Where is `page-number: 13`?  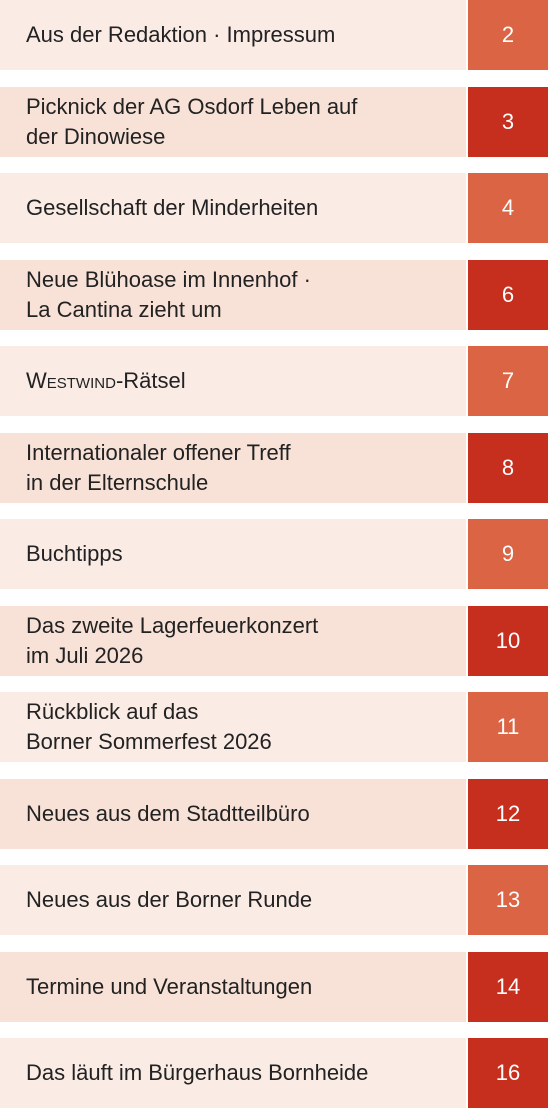
page-number: 13 is located at coordinates (508, 900).